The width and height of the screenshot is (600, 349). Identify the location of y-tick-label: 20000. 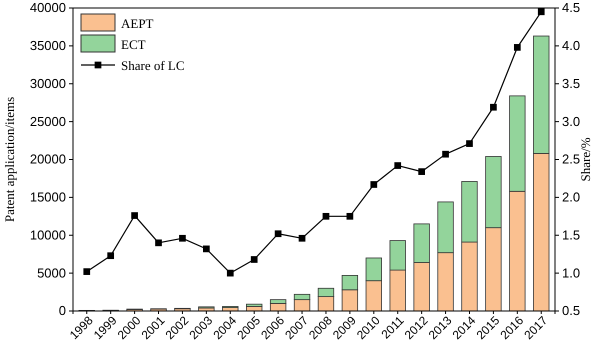
(48, 159).